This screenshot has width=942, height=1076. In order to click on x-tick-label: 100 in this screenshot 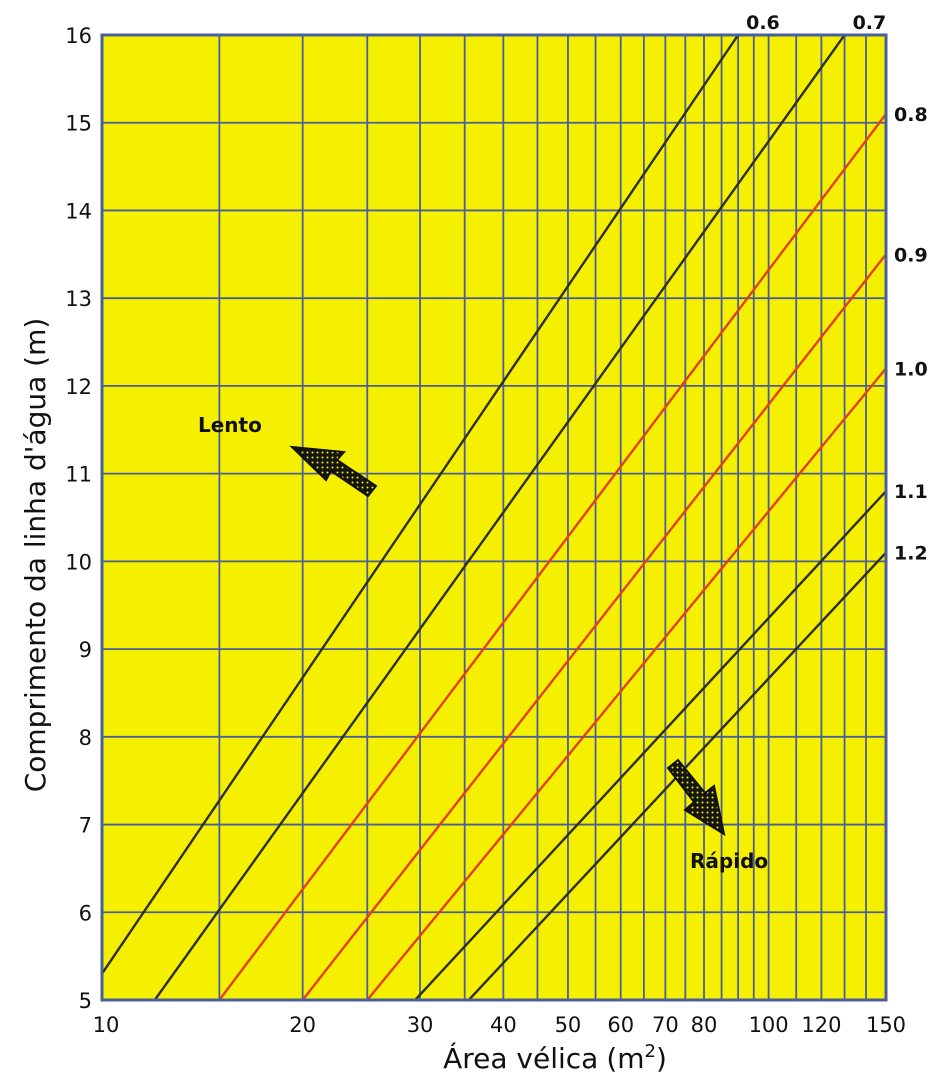, I will do `click(769, 1025)`.